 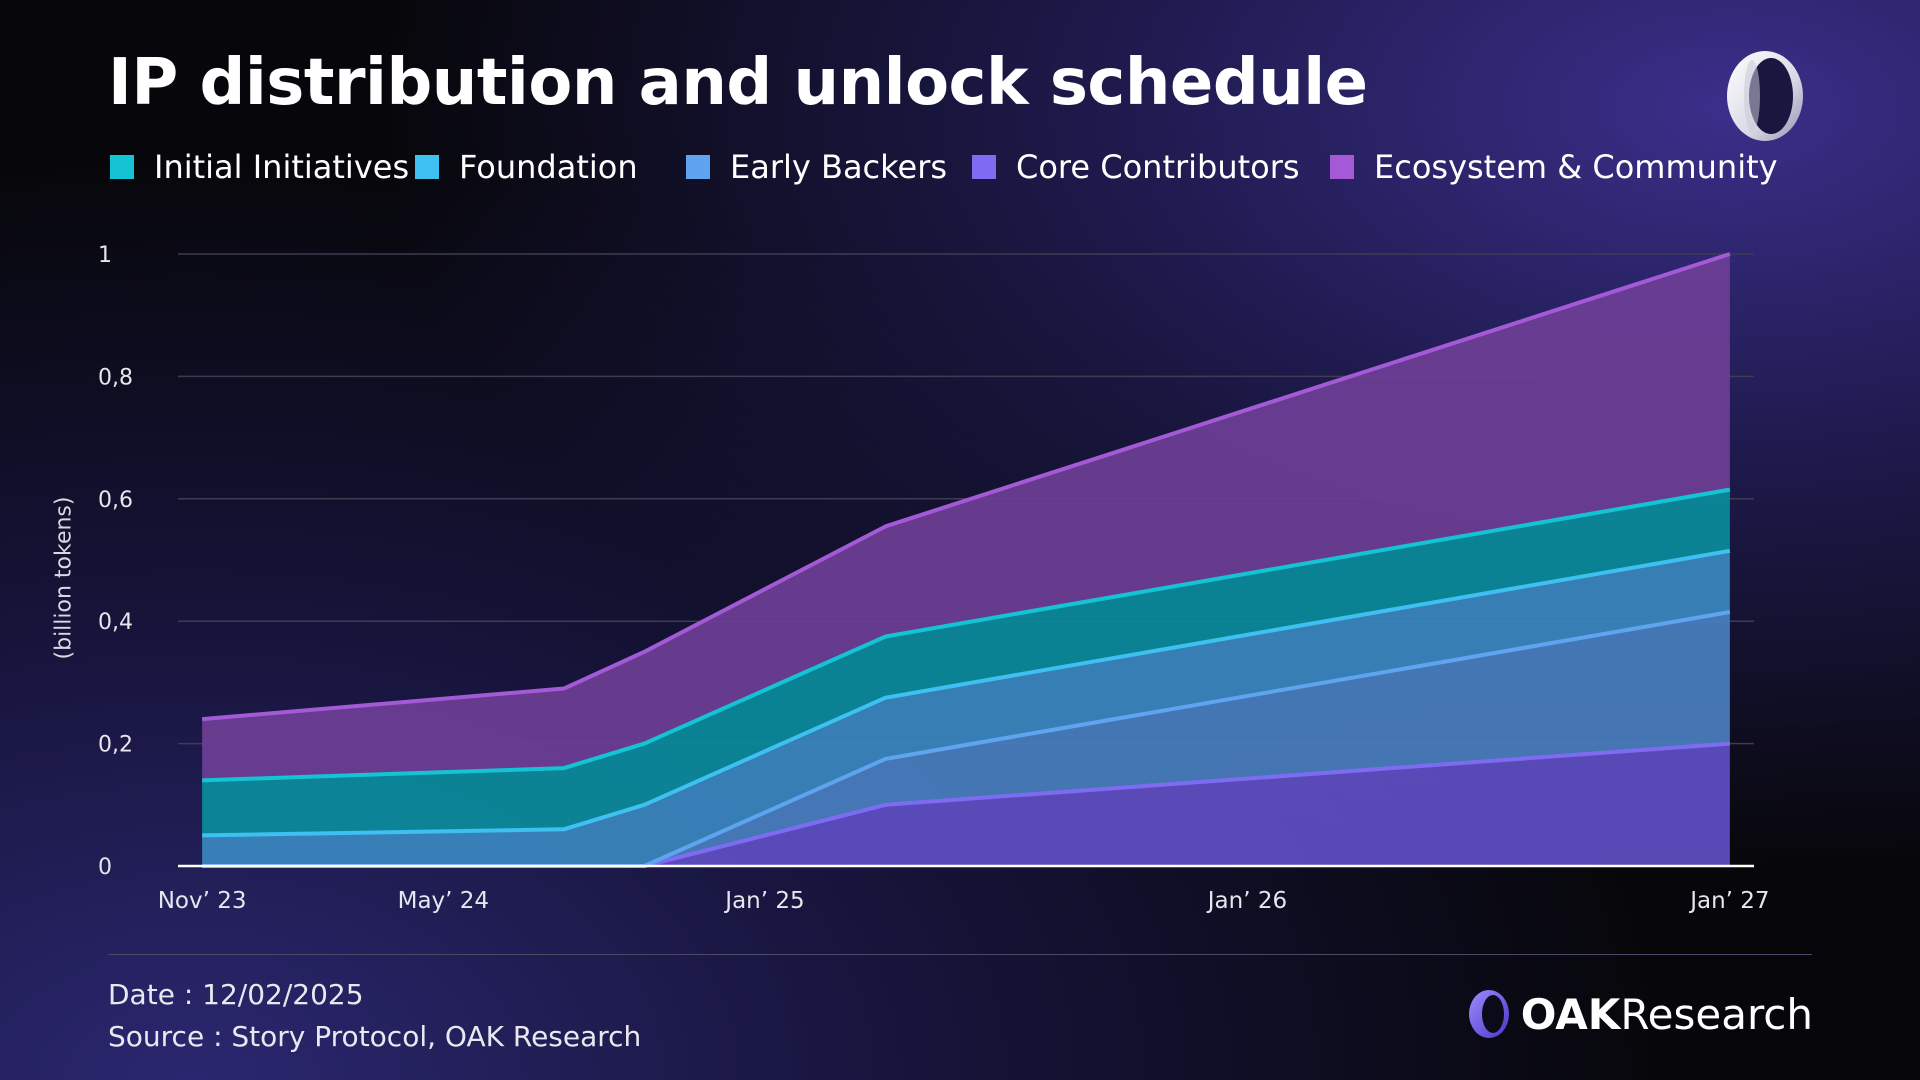 What do you see at coordinates (738, 83) in the screenshot?
I see `chart-title: IP distribution and unlock schedule` at bounding box center [738, 83].